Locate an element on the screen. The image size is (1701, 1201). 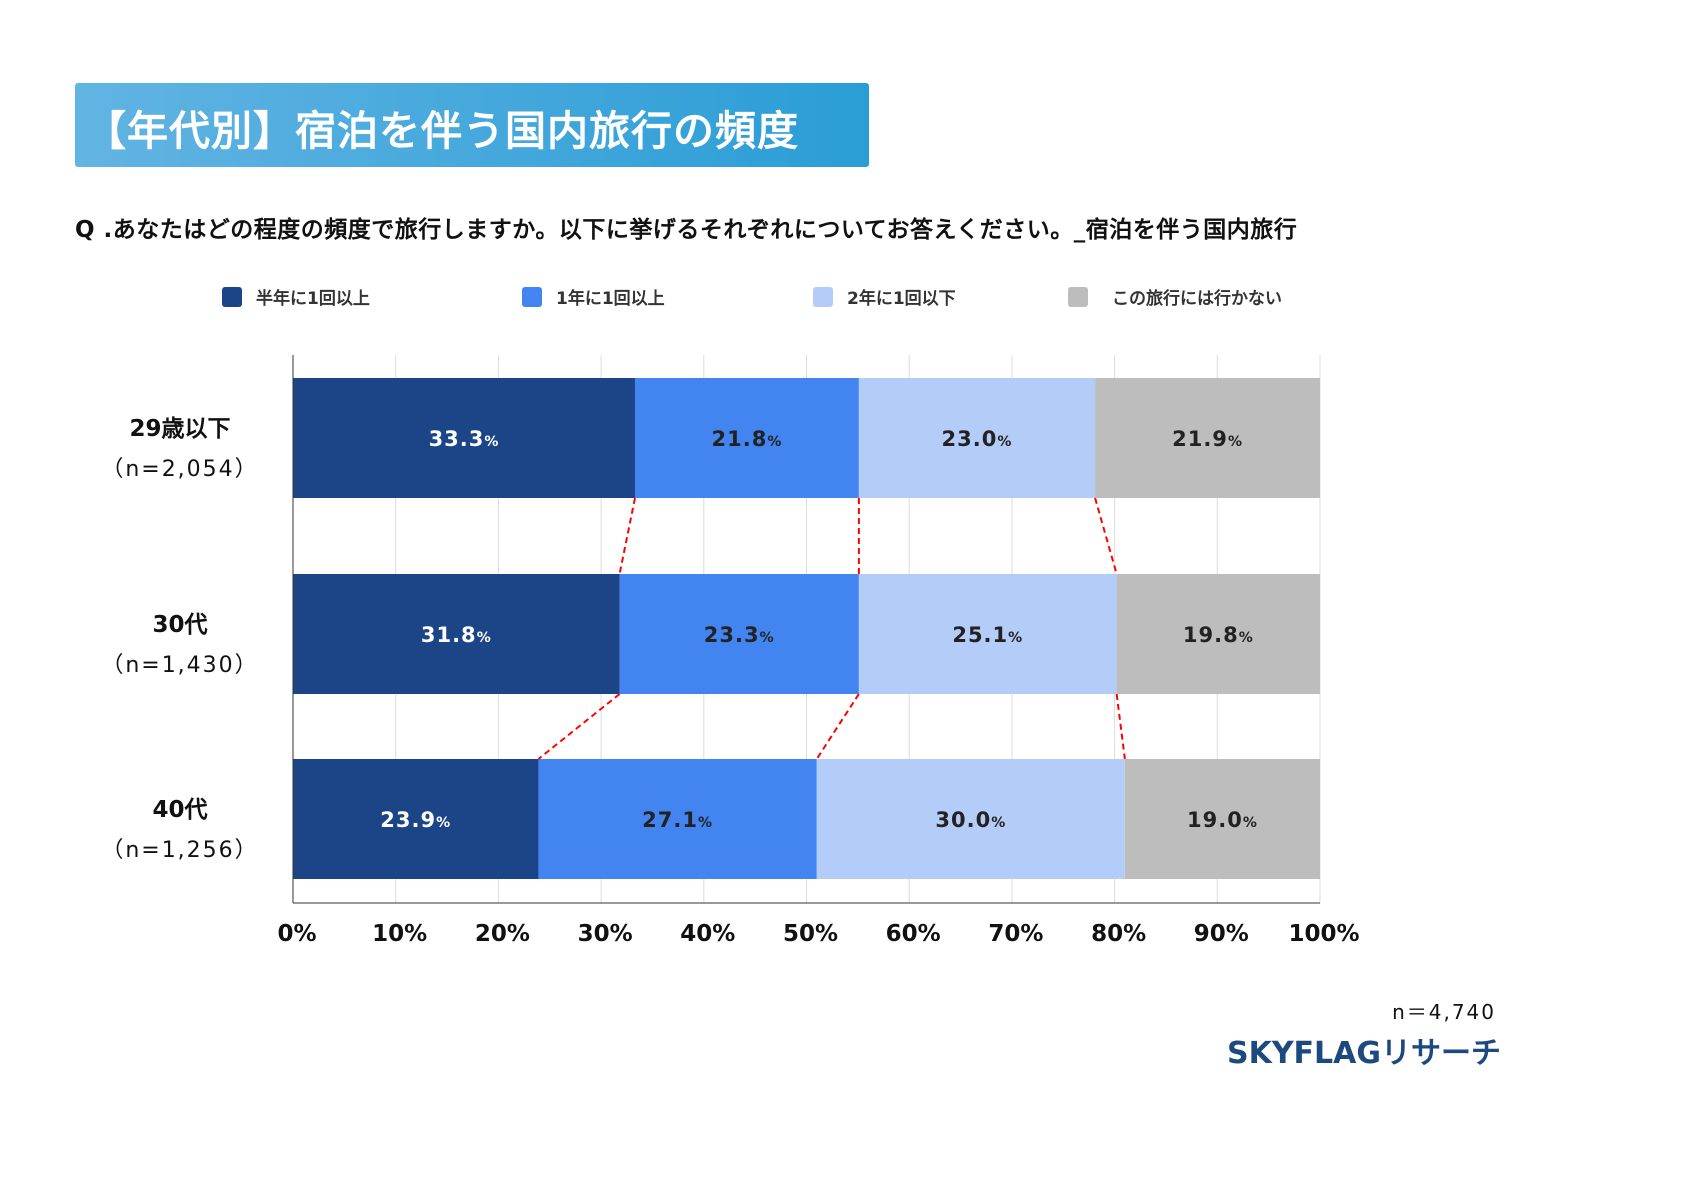
data-label: 19.0% is located at coordinates (1222, 820).